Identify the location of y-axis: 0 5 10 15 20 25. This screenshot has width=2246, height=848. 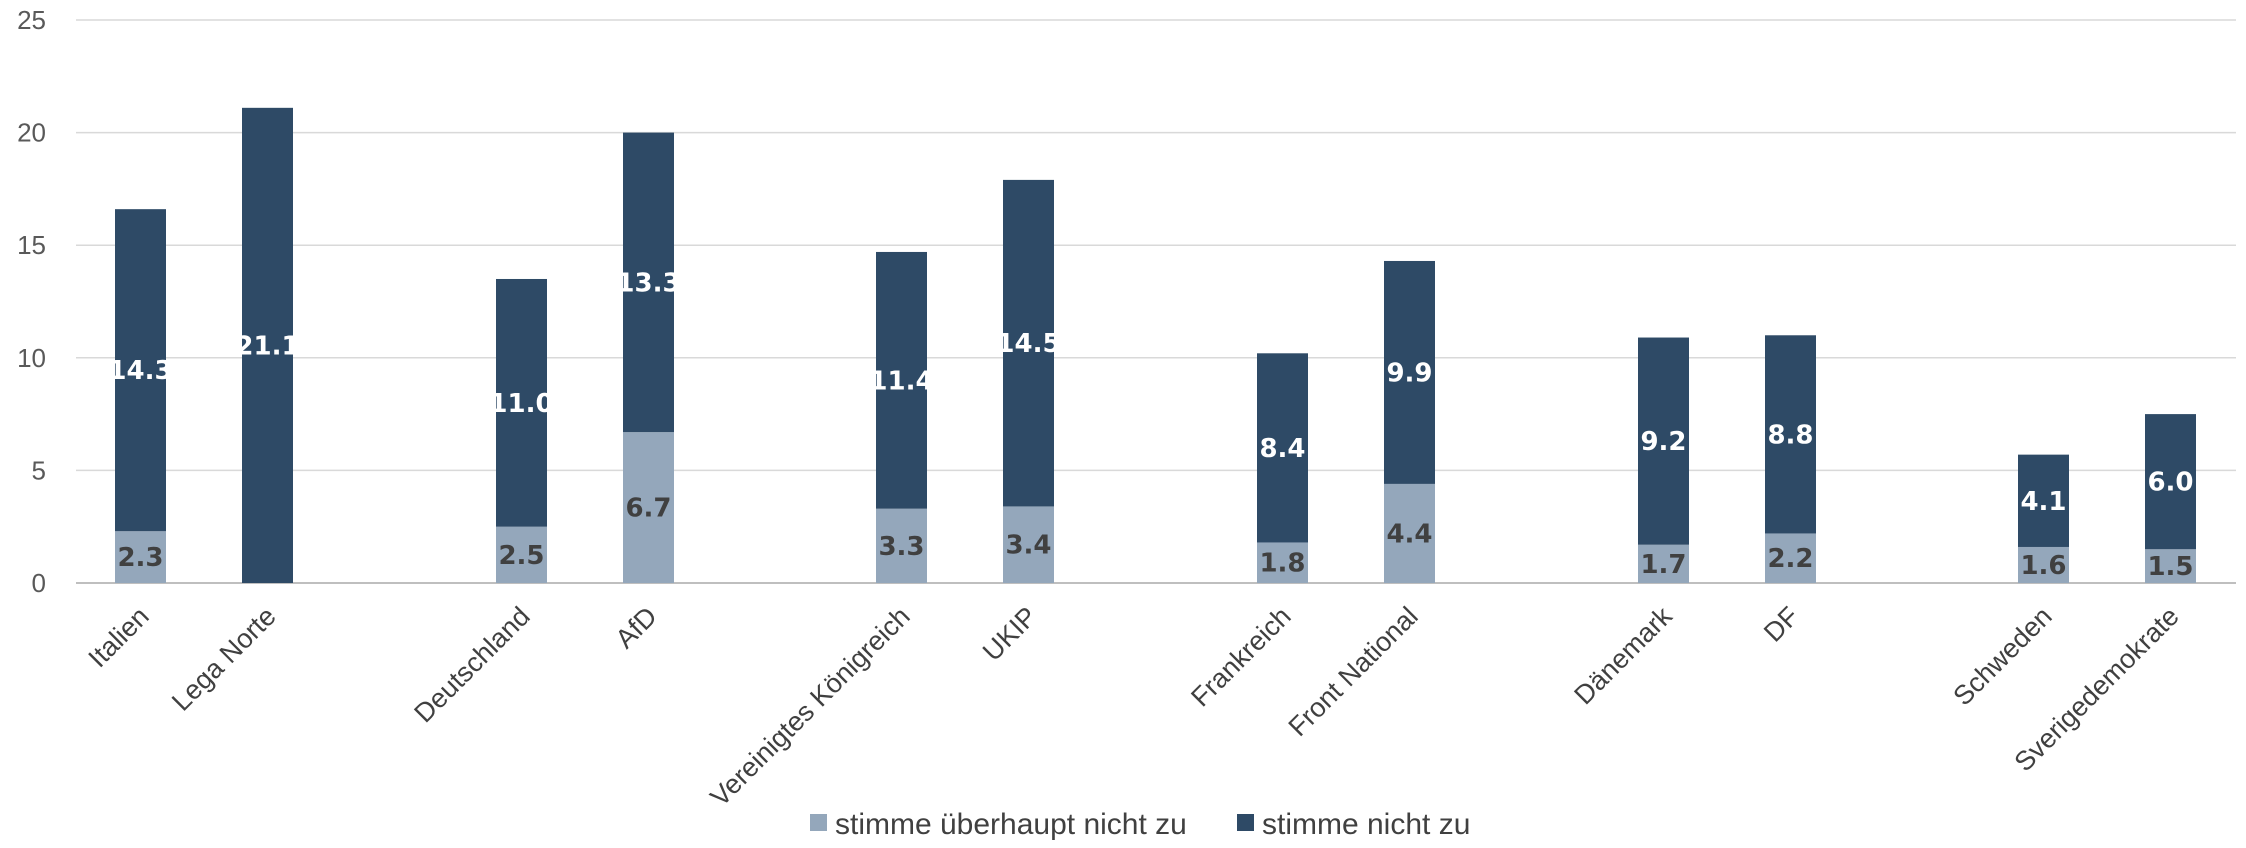
(31, 301).